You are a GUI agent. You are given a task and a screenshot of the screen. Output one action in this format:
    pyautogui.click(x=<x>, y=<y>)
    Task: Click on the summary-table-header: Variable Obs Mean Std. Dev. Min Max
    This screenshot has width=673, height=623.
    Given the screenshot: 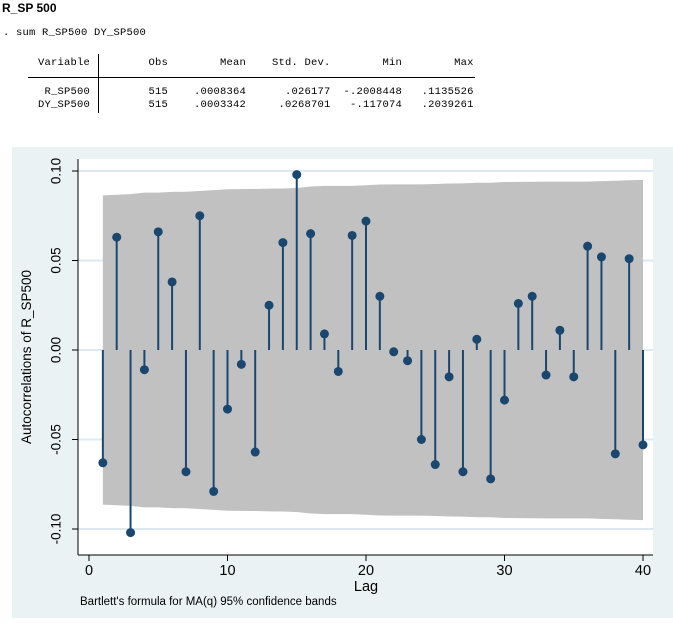 What is the action you would take?
    pyautogui.click(x=243, y=63)
    